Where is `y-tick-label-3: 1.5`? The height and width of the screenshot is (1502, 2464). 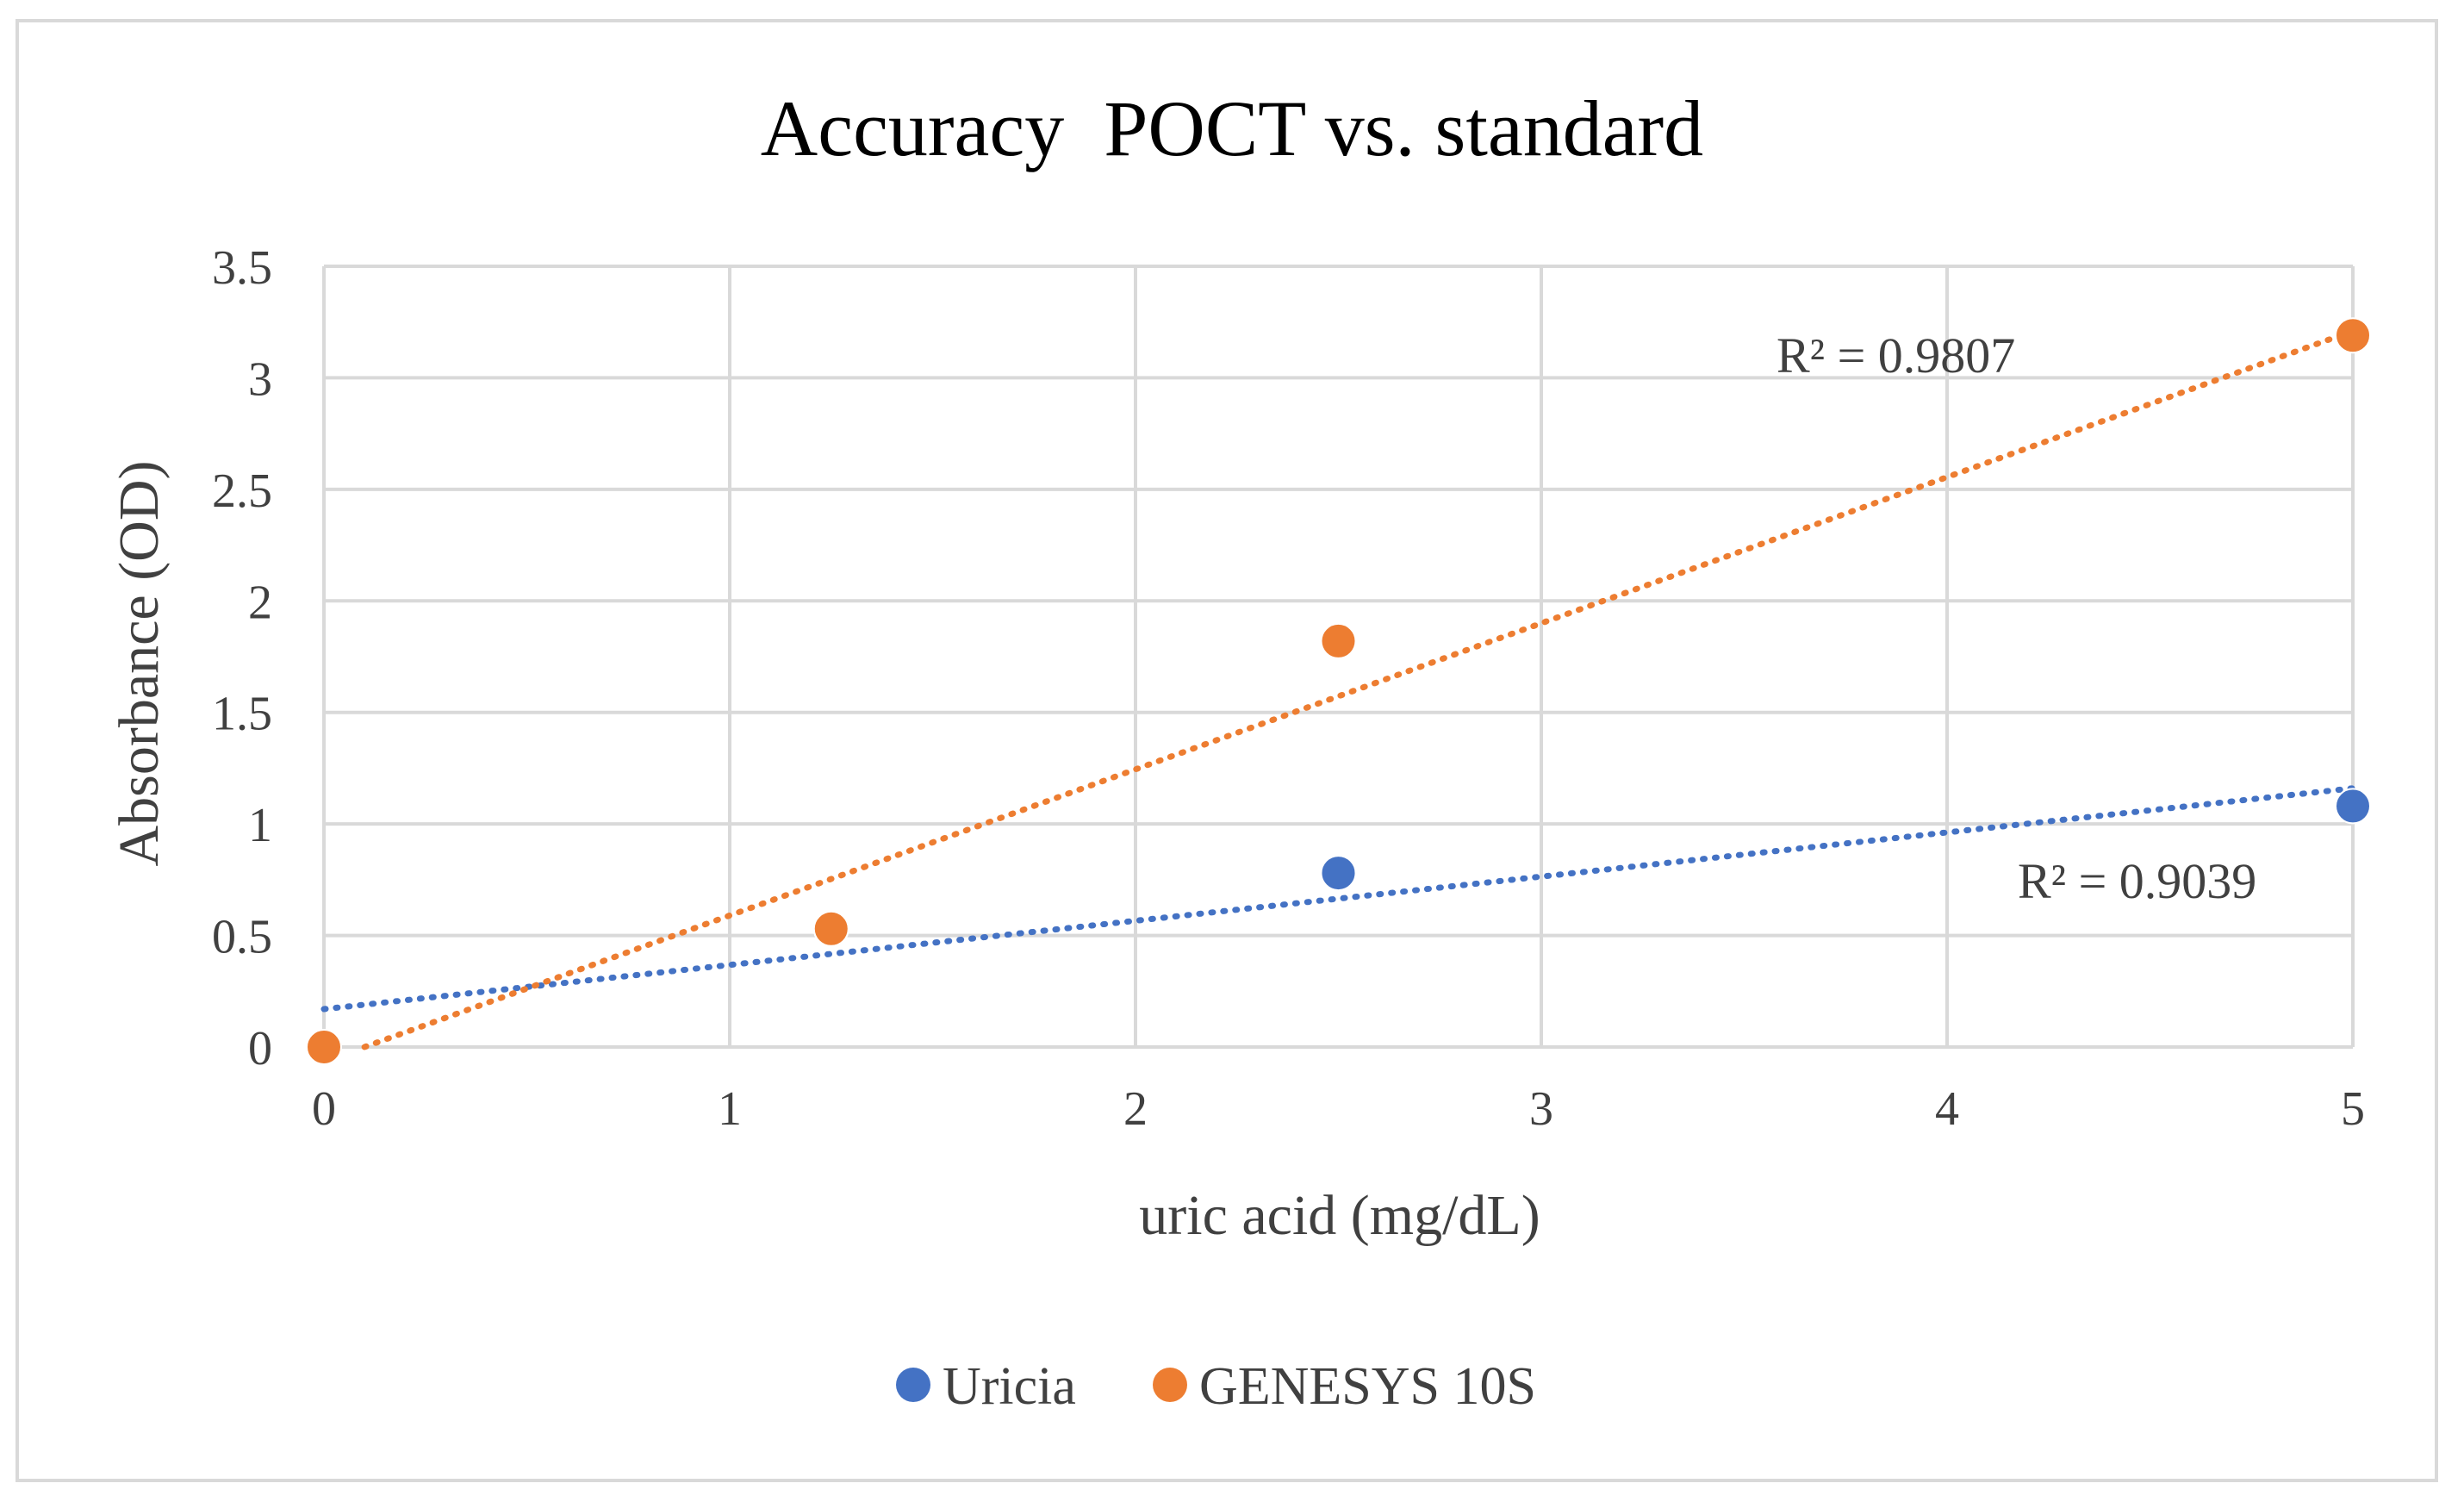 y-tick-label-3: 1.5 is located at coordinates (242, 714).